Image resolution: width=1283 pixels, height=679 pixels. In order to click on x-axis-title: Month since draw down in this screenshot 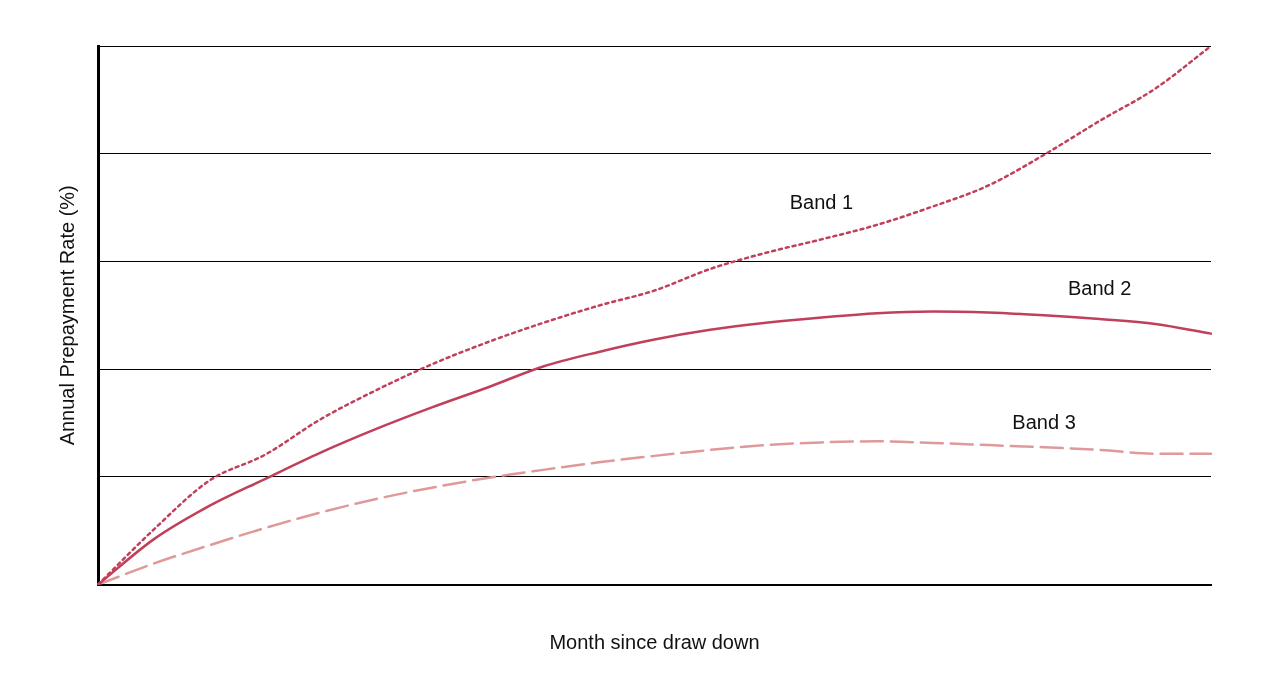, I will do `click(654, 641)`.